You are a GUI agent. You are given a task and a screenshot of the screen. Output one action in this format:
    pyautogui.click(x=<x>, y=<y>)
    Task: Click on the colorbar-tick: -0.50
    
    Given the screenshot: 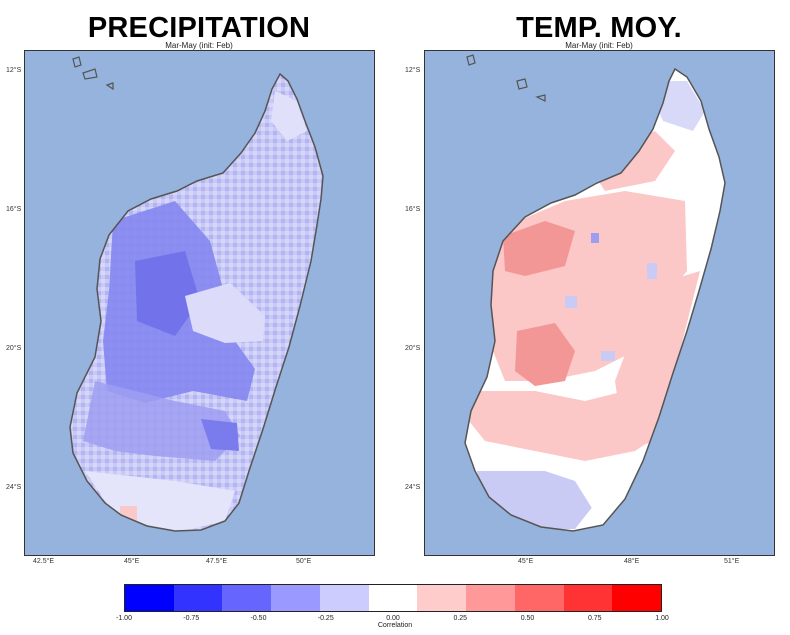 What is the action you would take?
    pyautogui.click(x=258, y=618)
    